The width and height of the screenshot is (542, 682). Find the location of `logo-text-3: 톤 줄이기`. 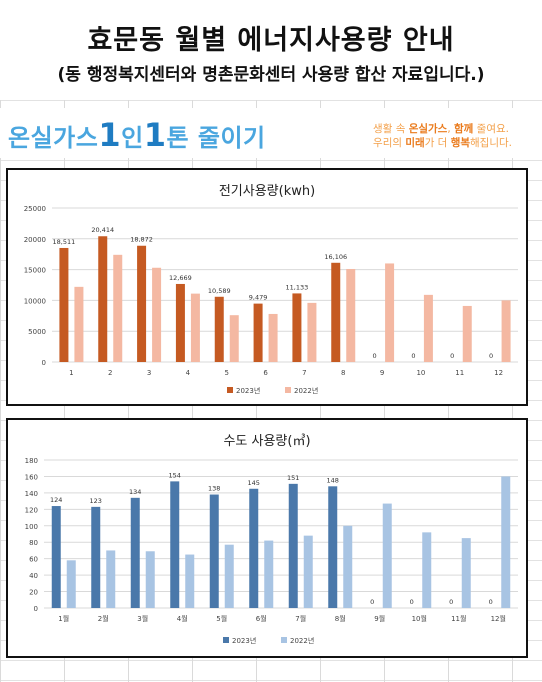

logo-text-3: 톤 줄이기 is located at coordinates (216, 138).